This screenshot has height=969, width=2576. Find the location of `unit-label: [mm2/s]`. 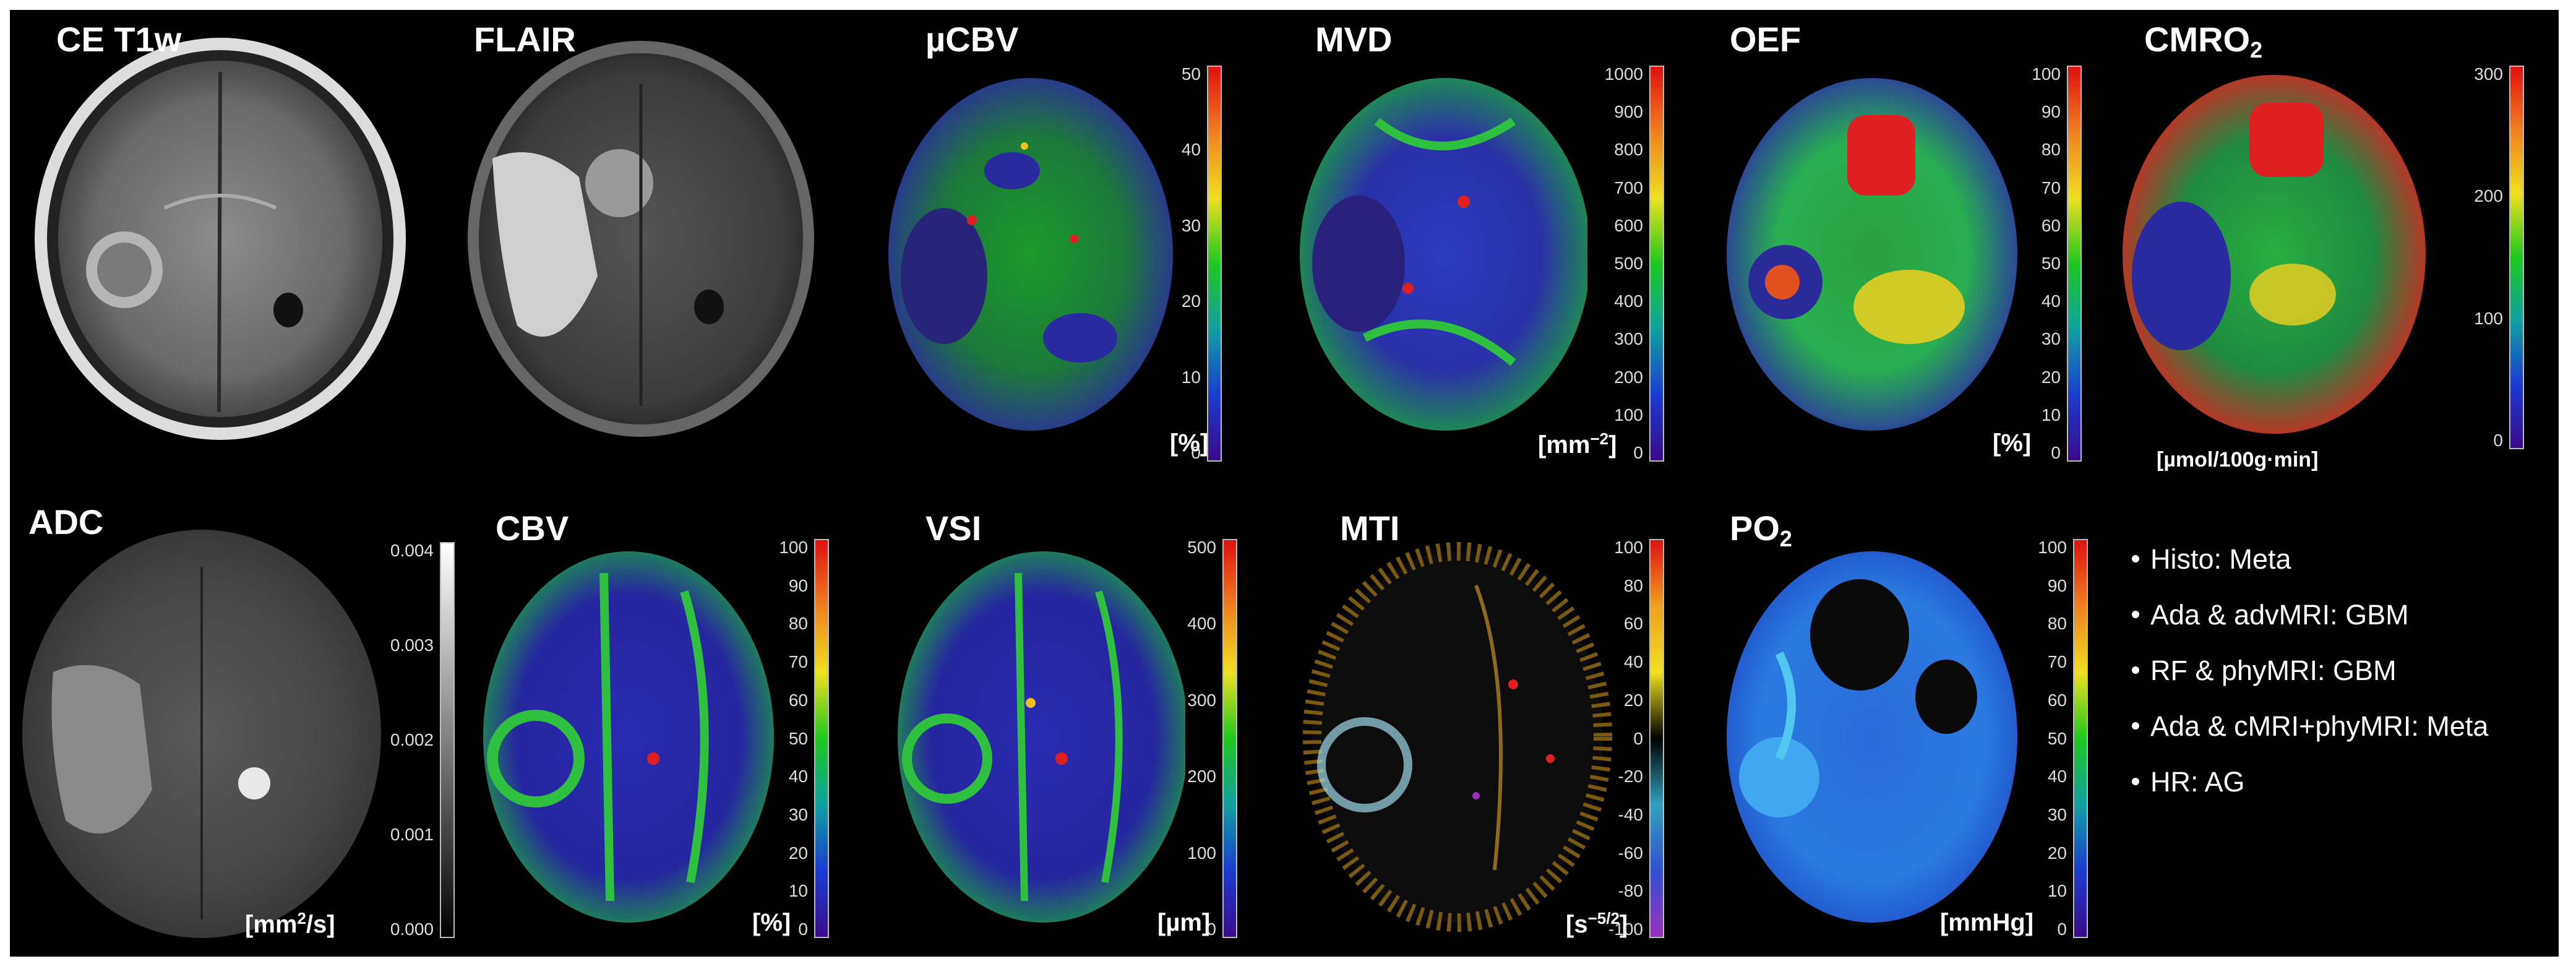

unit-label: [mm2/s] is located at coordinates (290, 923).